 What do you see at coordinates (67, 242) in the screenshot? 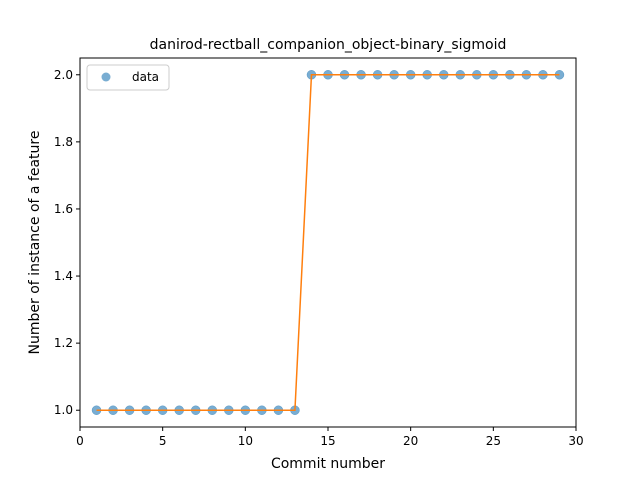
I see `y-axis: 1.0 1.2 1.4 1.6 1.8 2.0` at bounding box center [67, 242].